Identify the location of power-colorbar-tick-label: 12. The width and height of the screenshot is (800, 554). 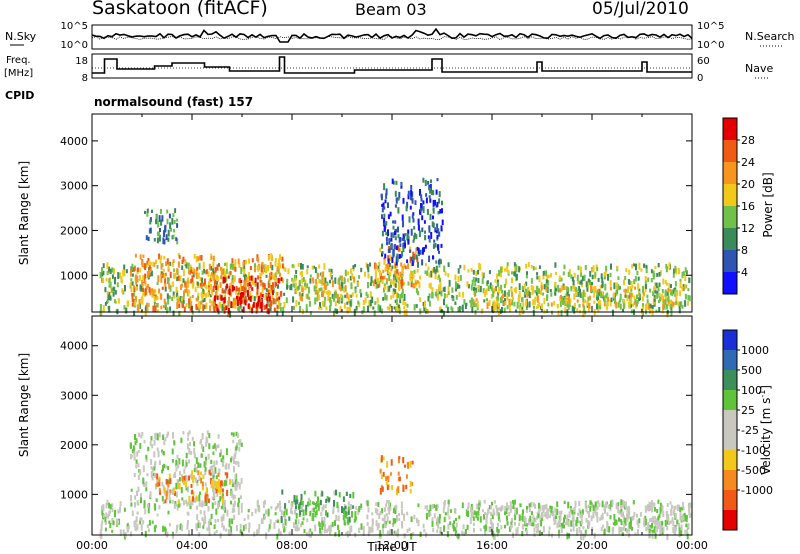
(748, 228).